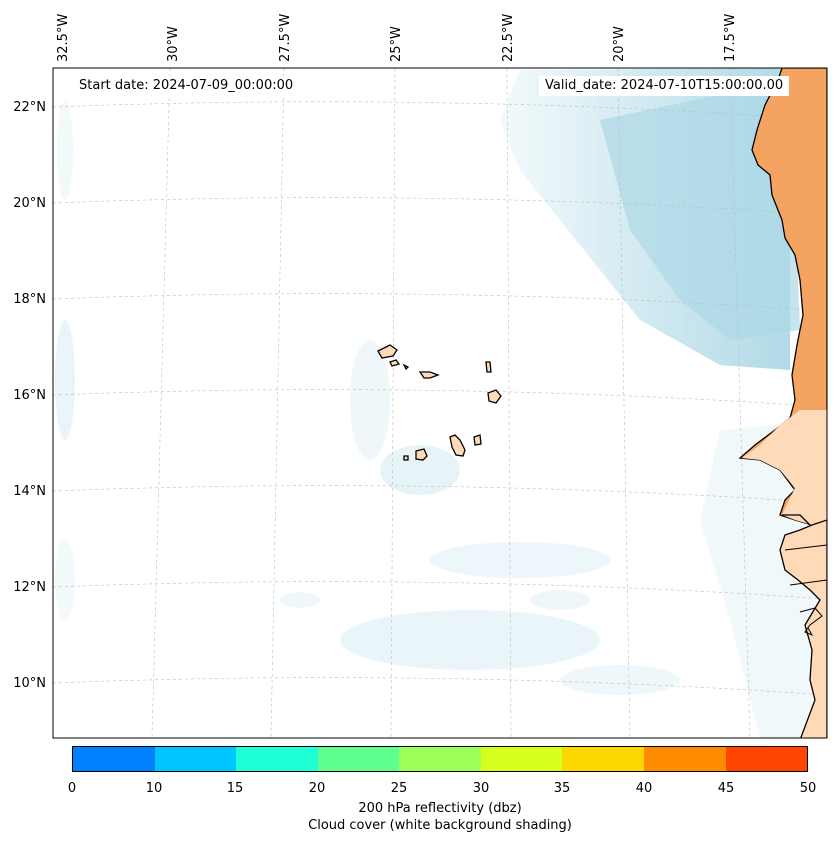  I want to click on colorbar-label-reflectivity: 200 hPa reflectivity (dbz), so click(440, 808).